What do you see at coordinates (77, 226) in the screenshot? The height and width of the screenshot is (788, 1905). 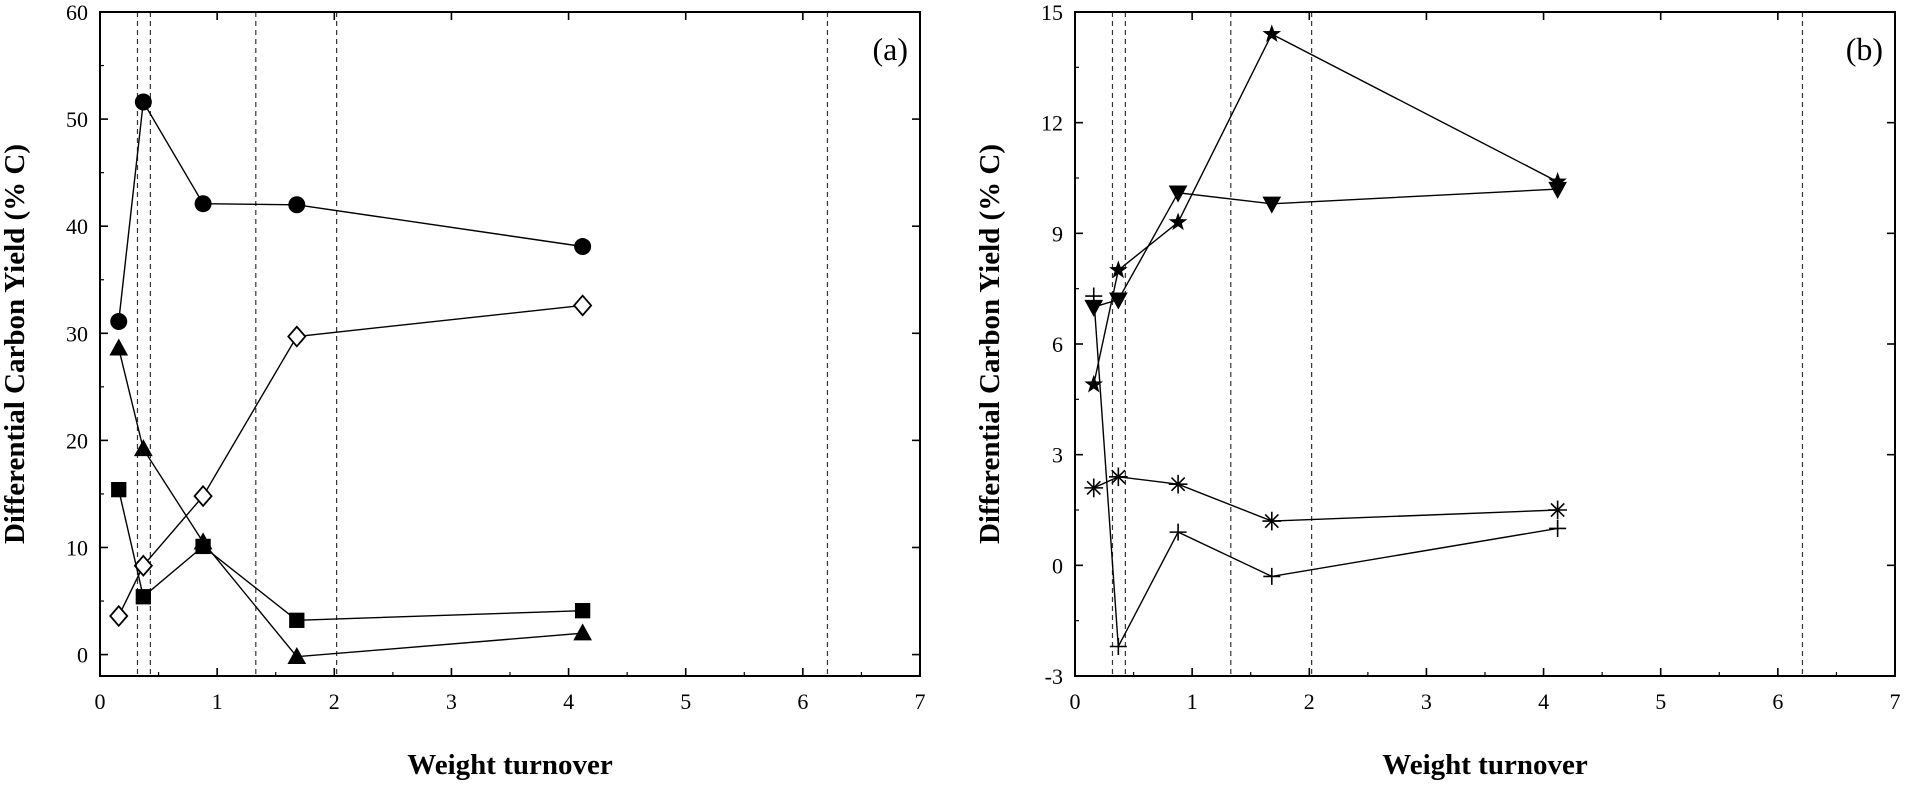 I see `y-tick-label: 40` at bounding box center [77, 226].